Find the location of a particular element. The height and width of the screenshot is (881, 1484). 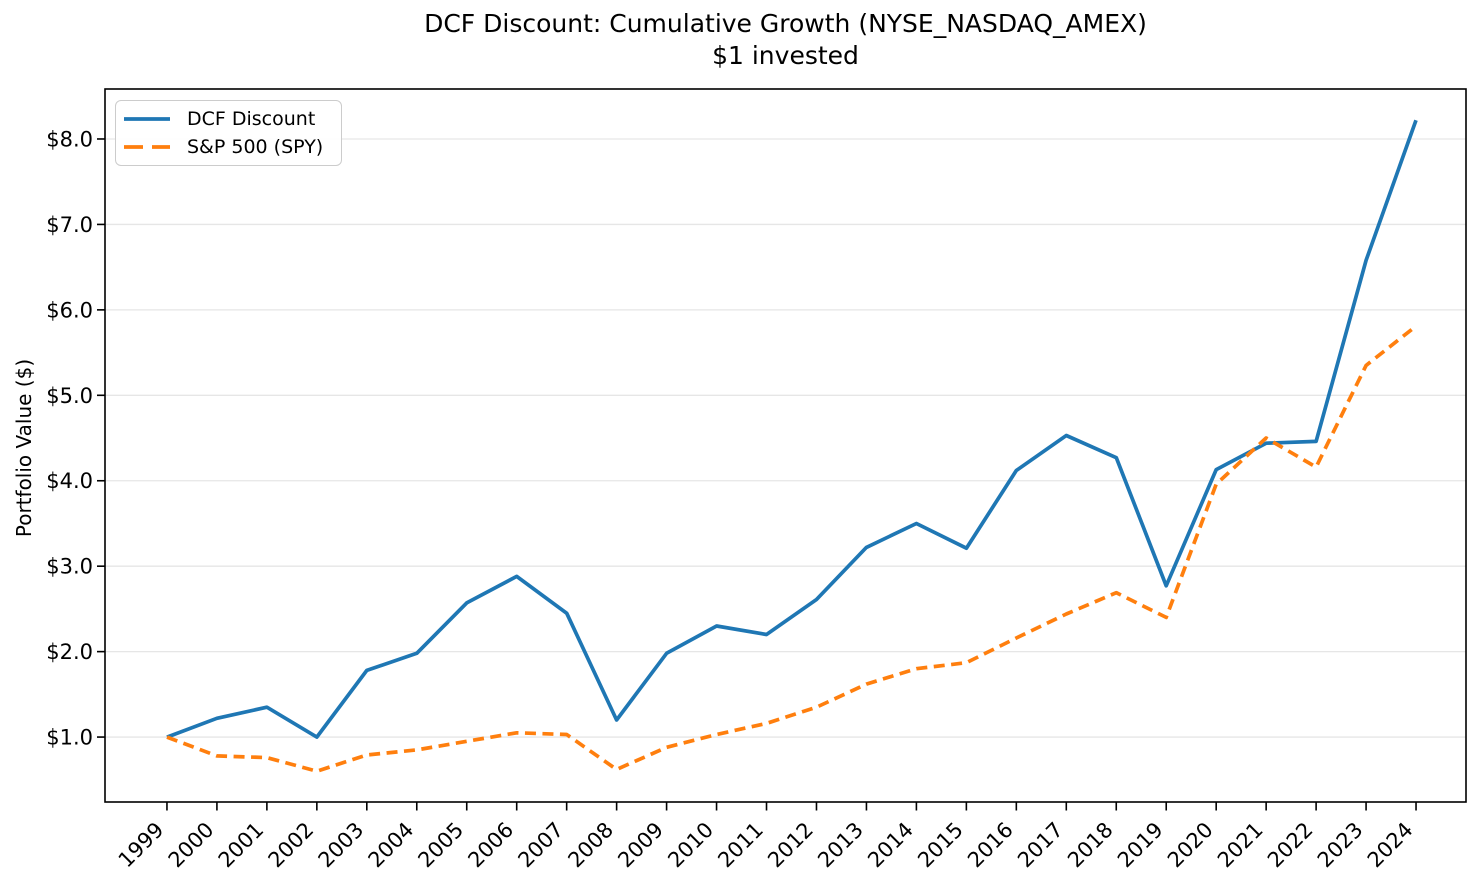

y-tick-label: $3.0 is located at coordinates (69, 567).